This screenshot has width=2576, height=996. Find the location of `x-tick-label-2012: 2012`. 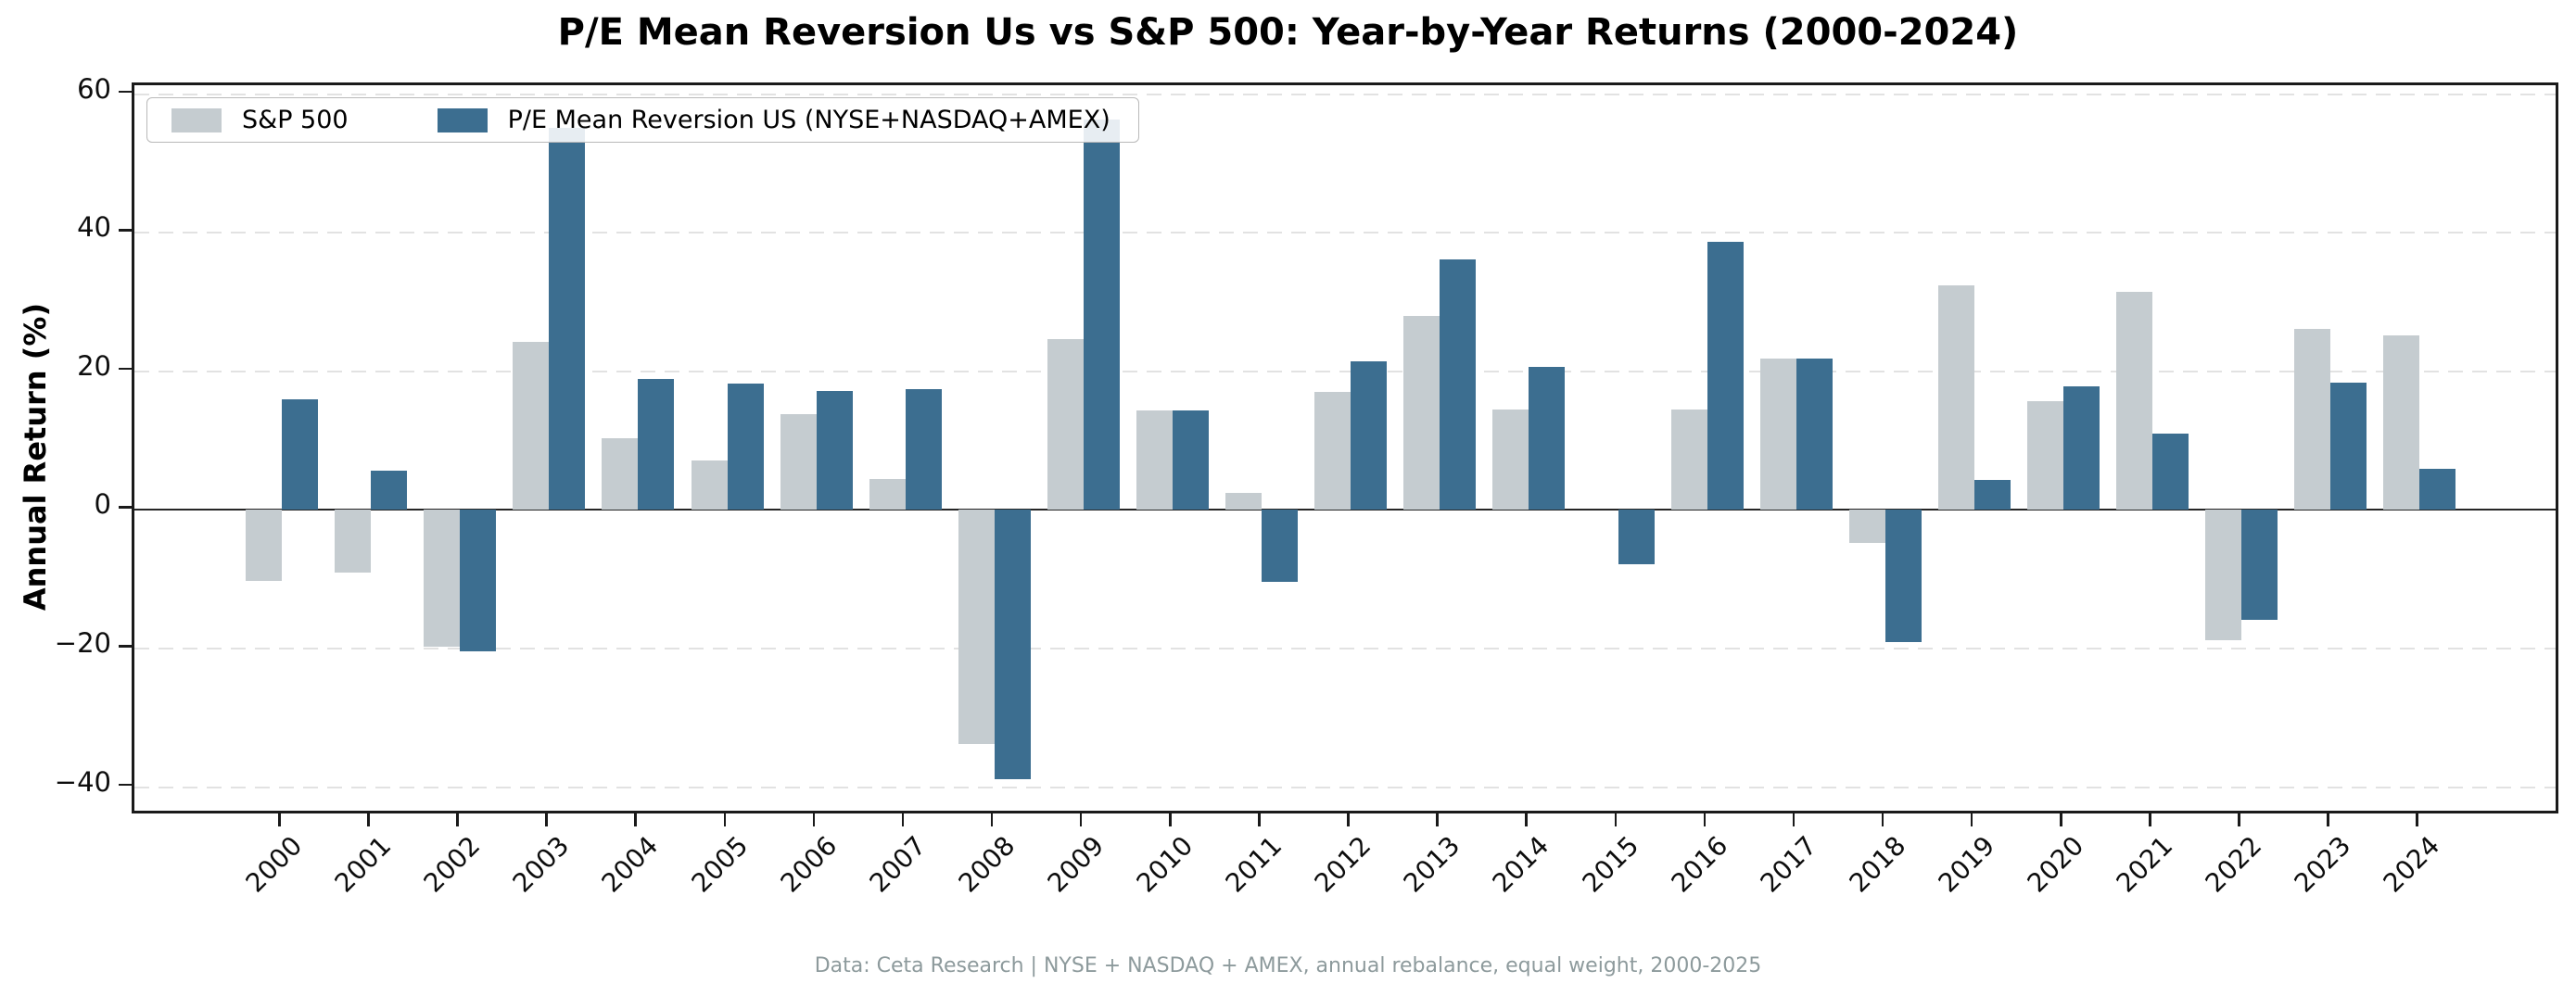

x-tick-label-2012: 2012 is located at coordinates (1342, 865).